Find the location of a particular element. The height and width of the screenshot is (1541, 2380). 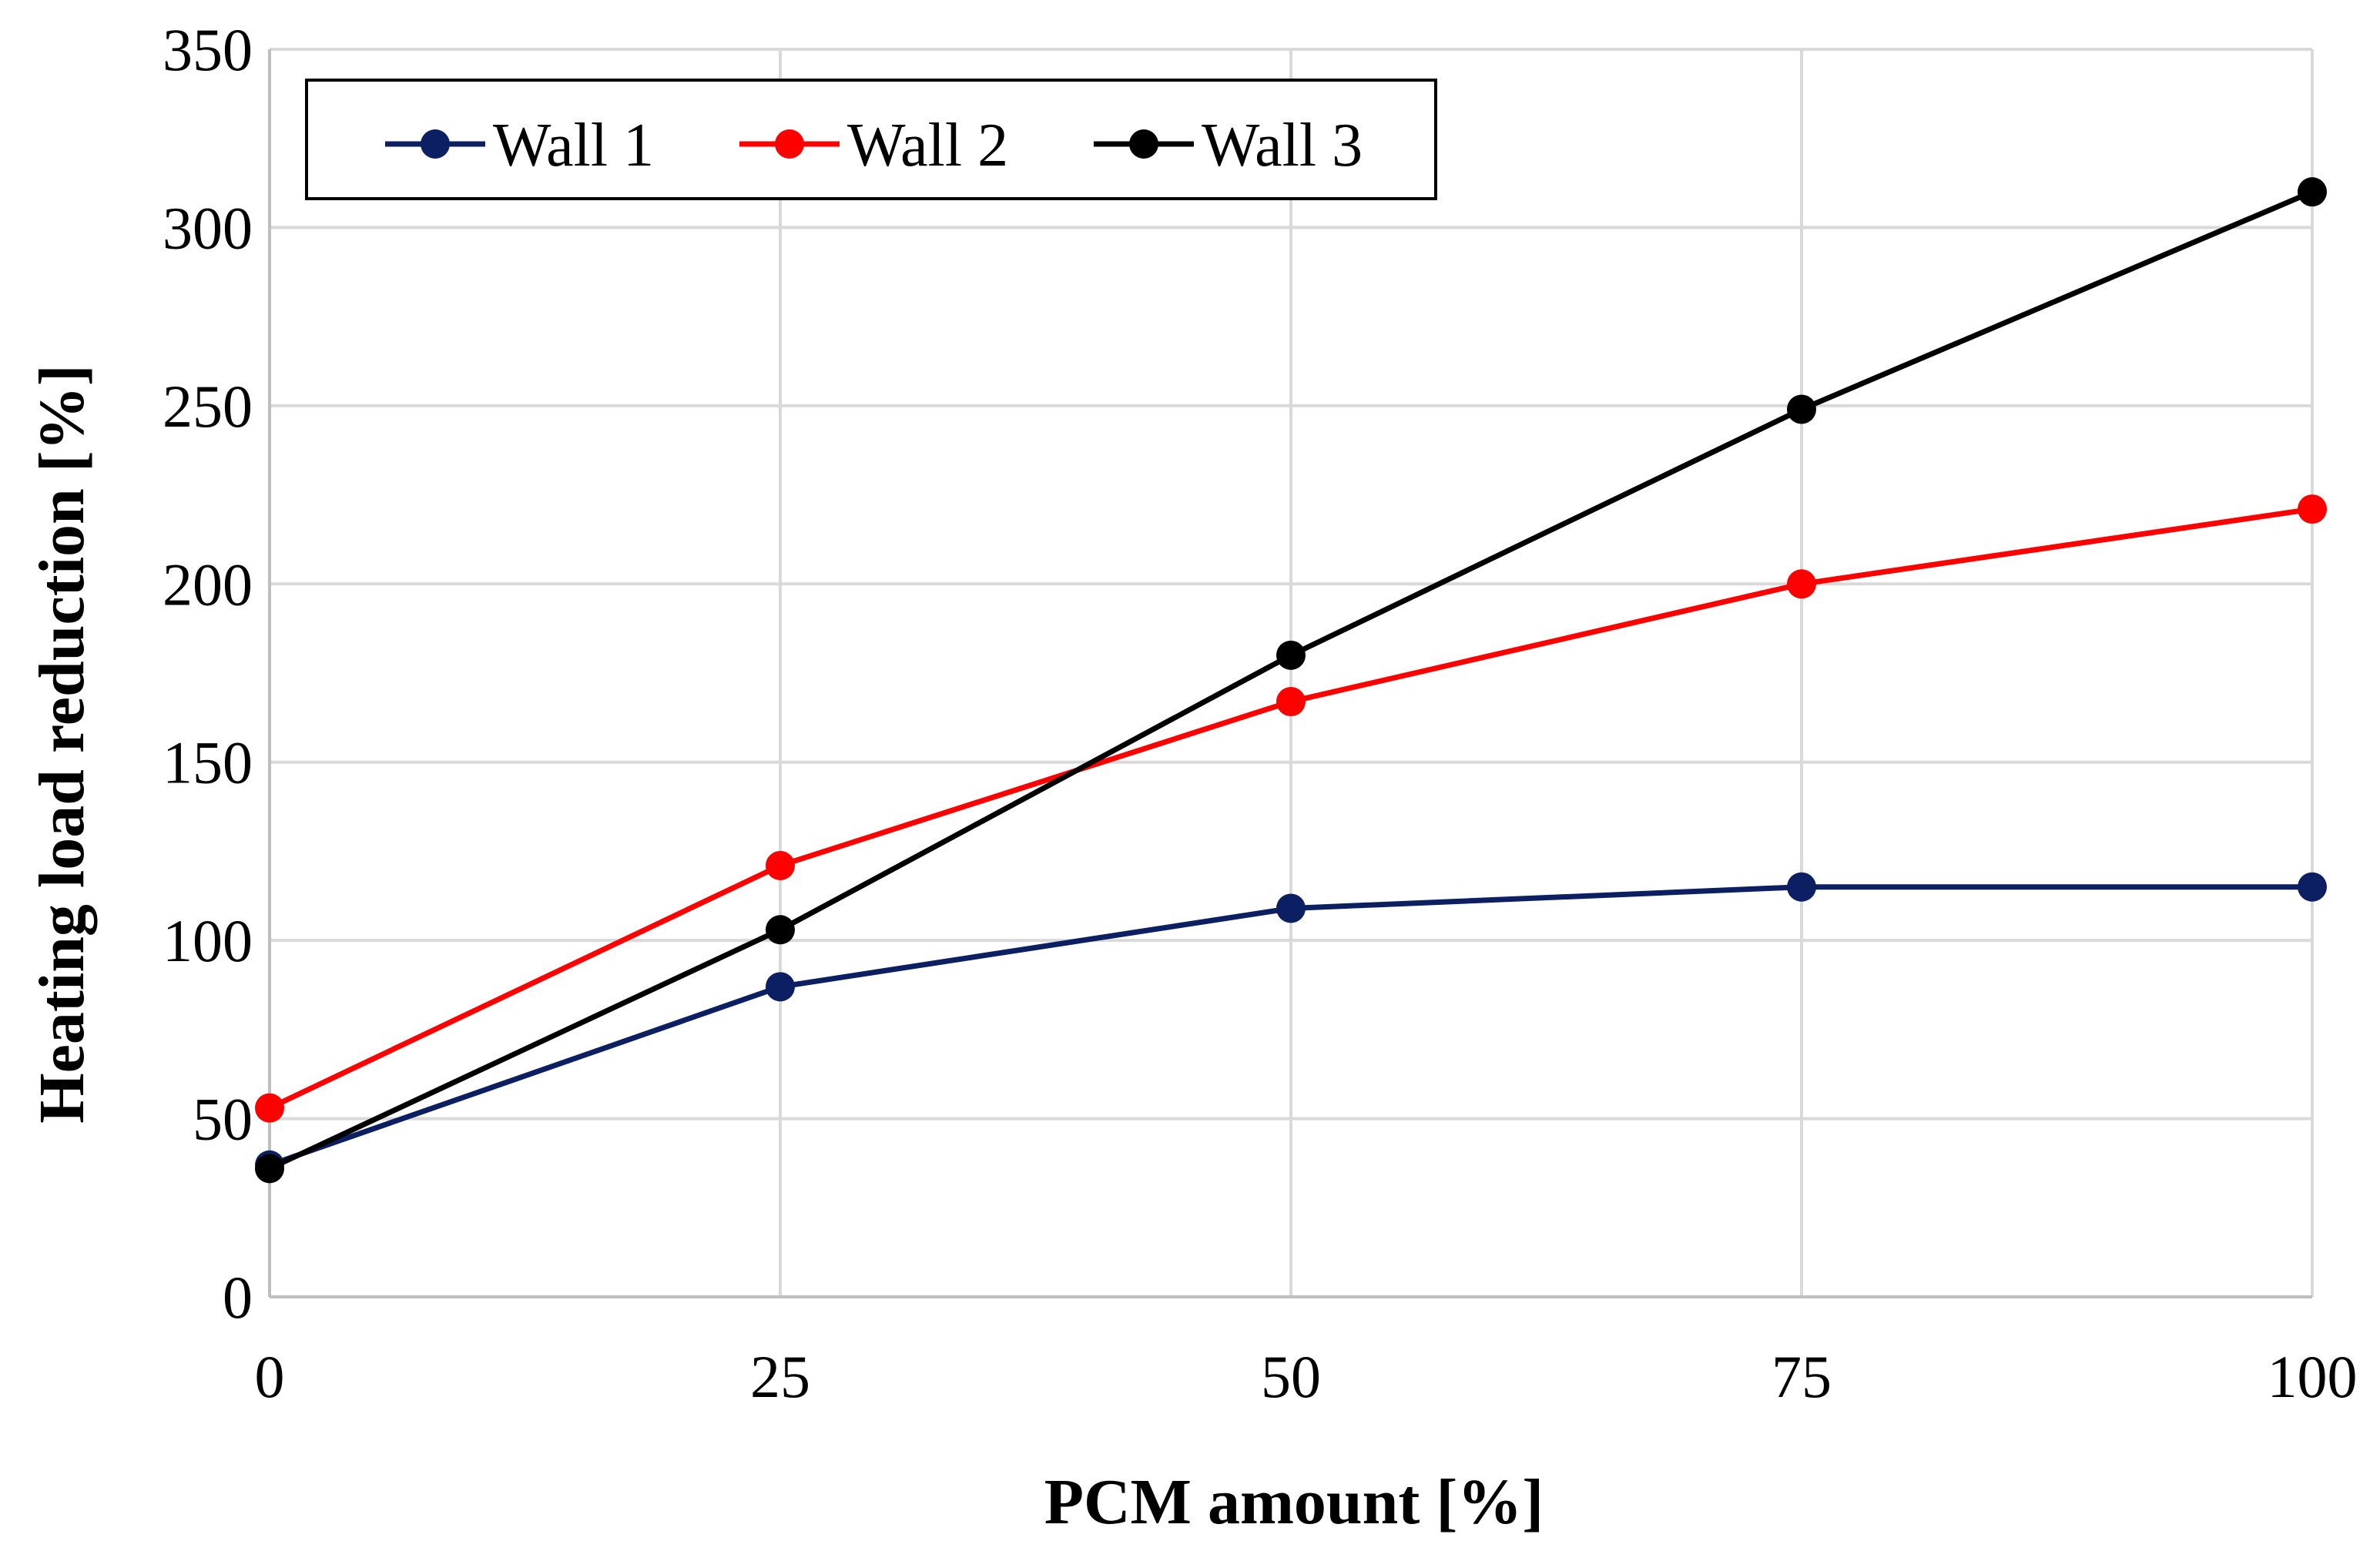

y-tick-label: 0 is located at coordinates (238, 1297).